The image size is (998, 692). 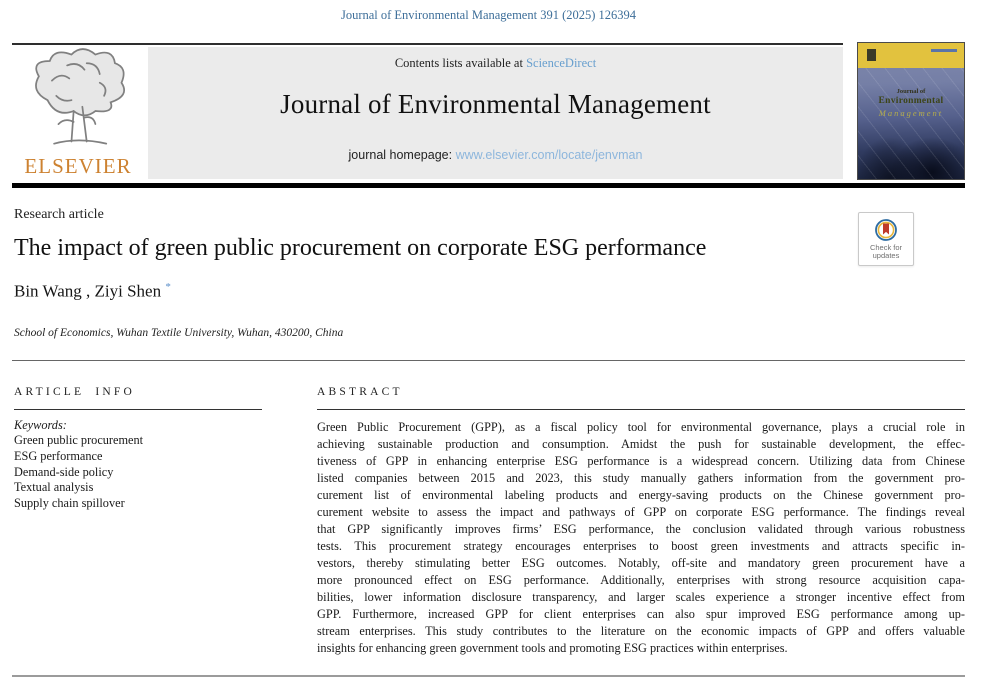 I want to click on article-info-heading-rule, so click(x=138, y=409).